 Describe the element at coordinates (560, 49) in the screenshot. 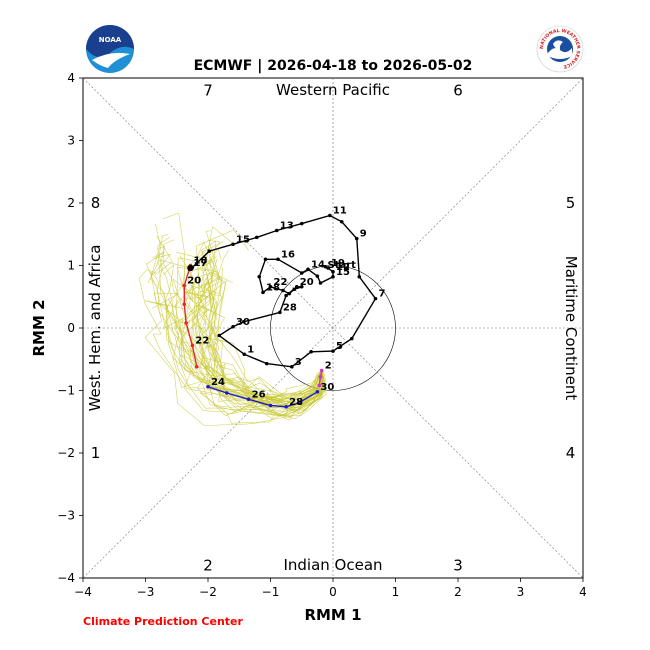

I see `nws-logo: NATIONAL WEATHER SERVICE` at that location.